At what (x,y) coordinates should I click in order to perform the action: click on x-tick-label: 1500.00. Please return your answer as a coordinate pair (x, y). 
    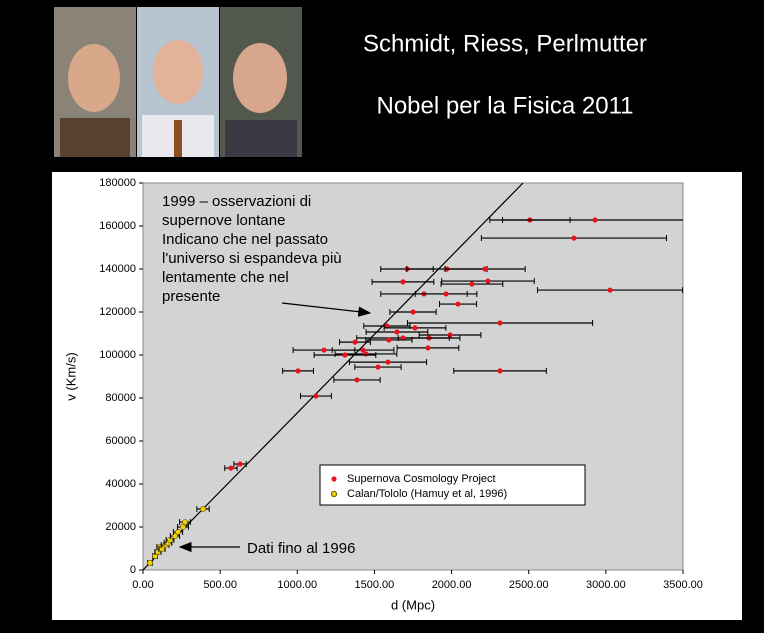
    Looking at the image, I should click on (375, 585).